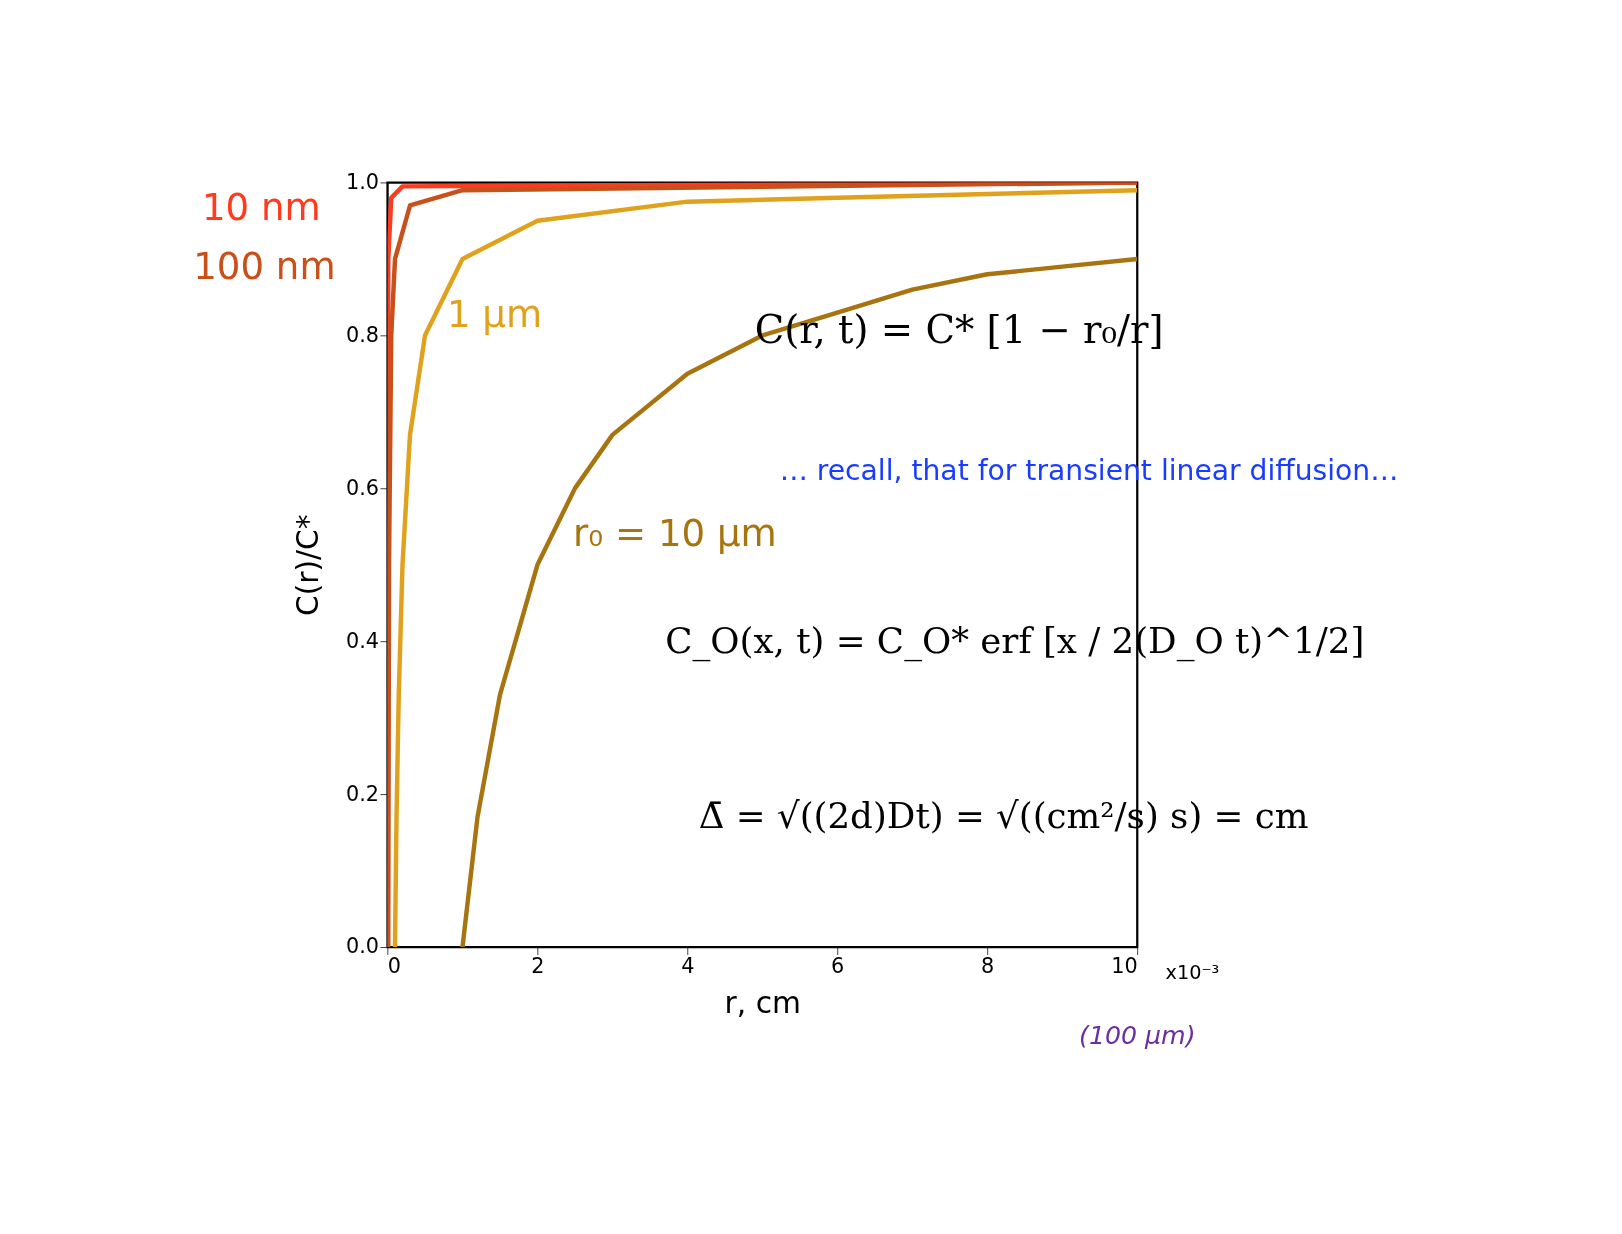 The image size is (1622, 1234). What do you see at coordinates (394, 965) in the screenshot?
I see `x-tick-label: 0` at bounding box center [394, 965].